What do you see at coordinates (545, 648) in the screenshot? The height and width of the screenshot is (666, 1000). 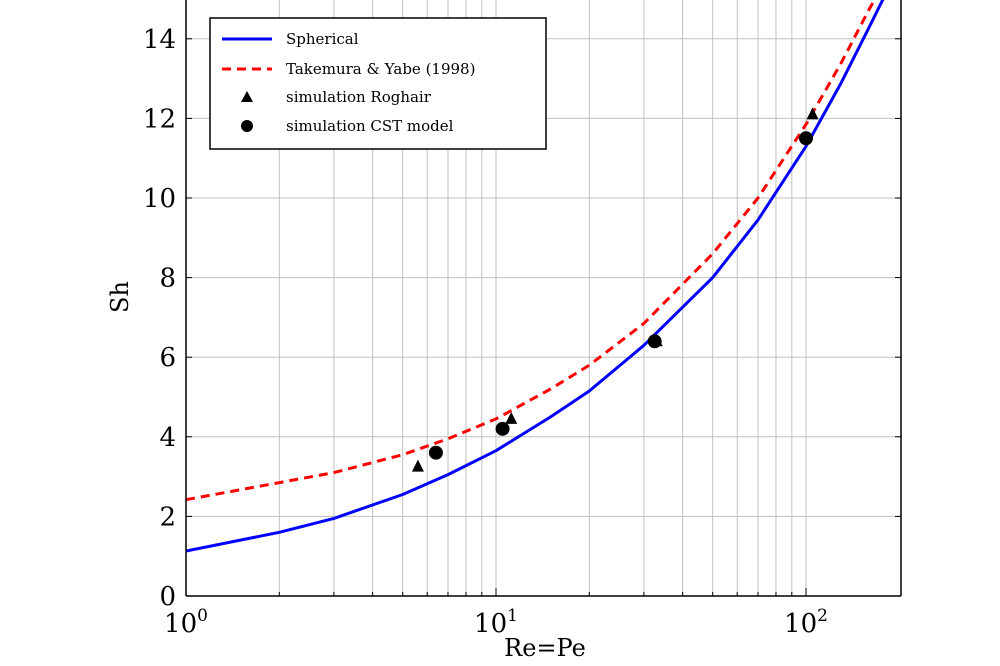 I see `x-axis-title: Re=Pe` at bounding box center [545, 648].